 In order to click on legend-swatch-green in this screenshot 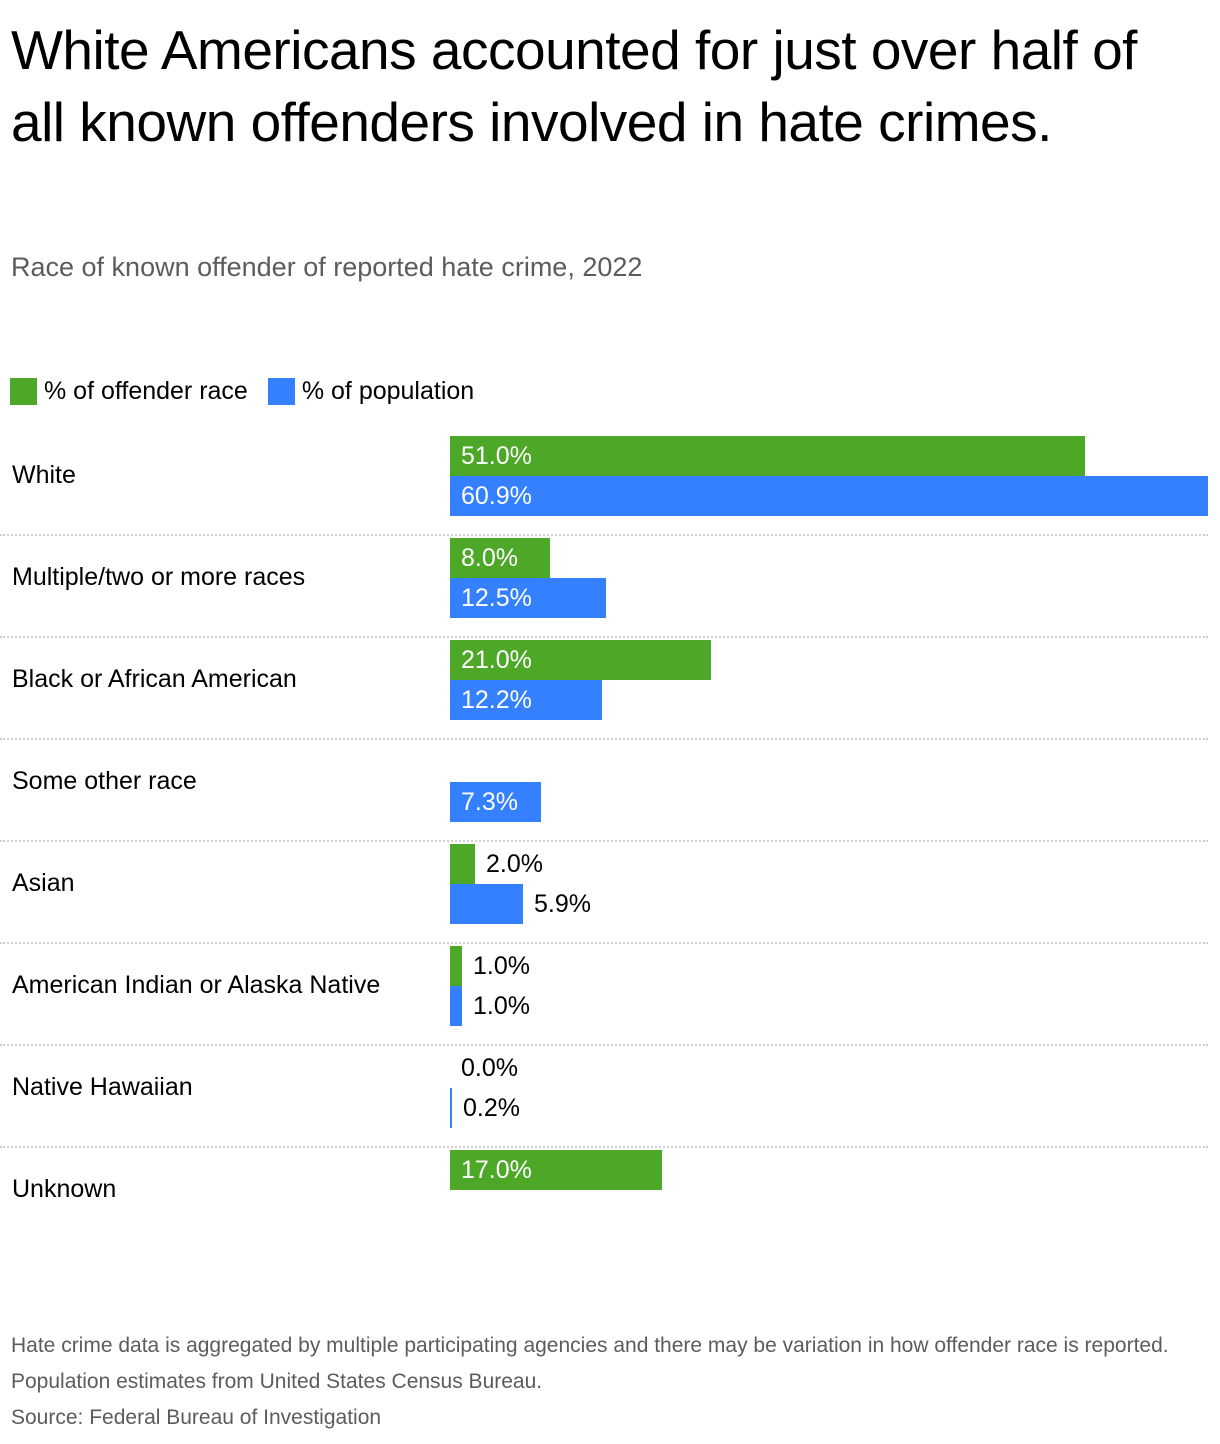, I will do `click(23, 391)`.